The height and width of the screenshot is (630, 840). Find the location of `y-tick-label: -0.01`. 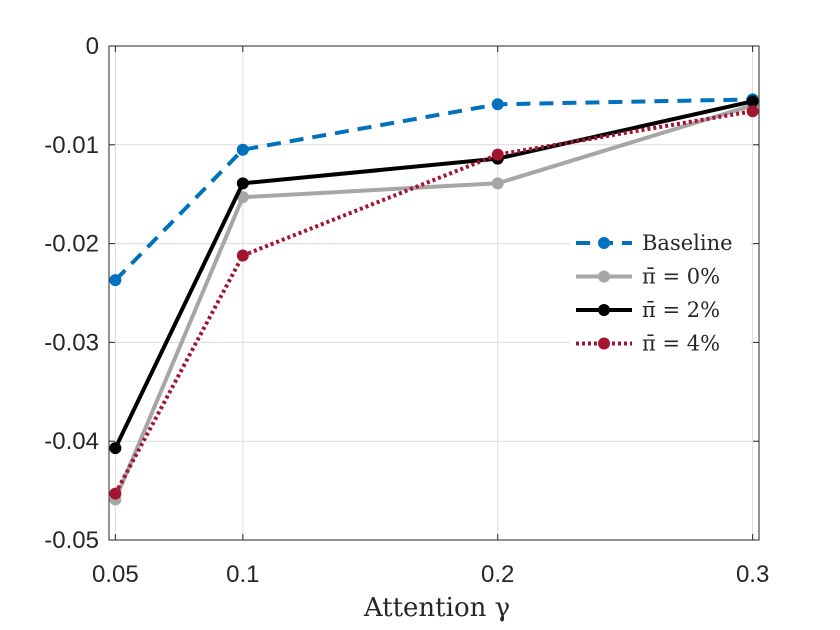

y-tick-label: -0.01 is located at coordinates (71, 145).